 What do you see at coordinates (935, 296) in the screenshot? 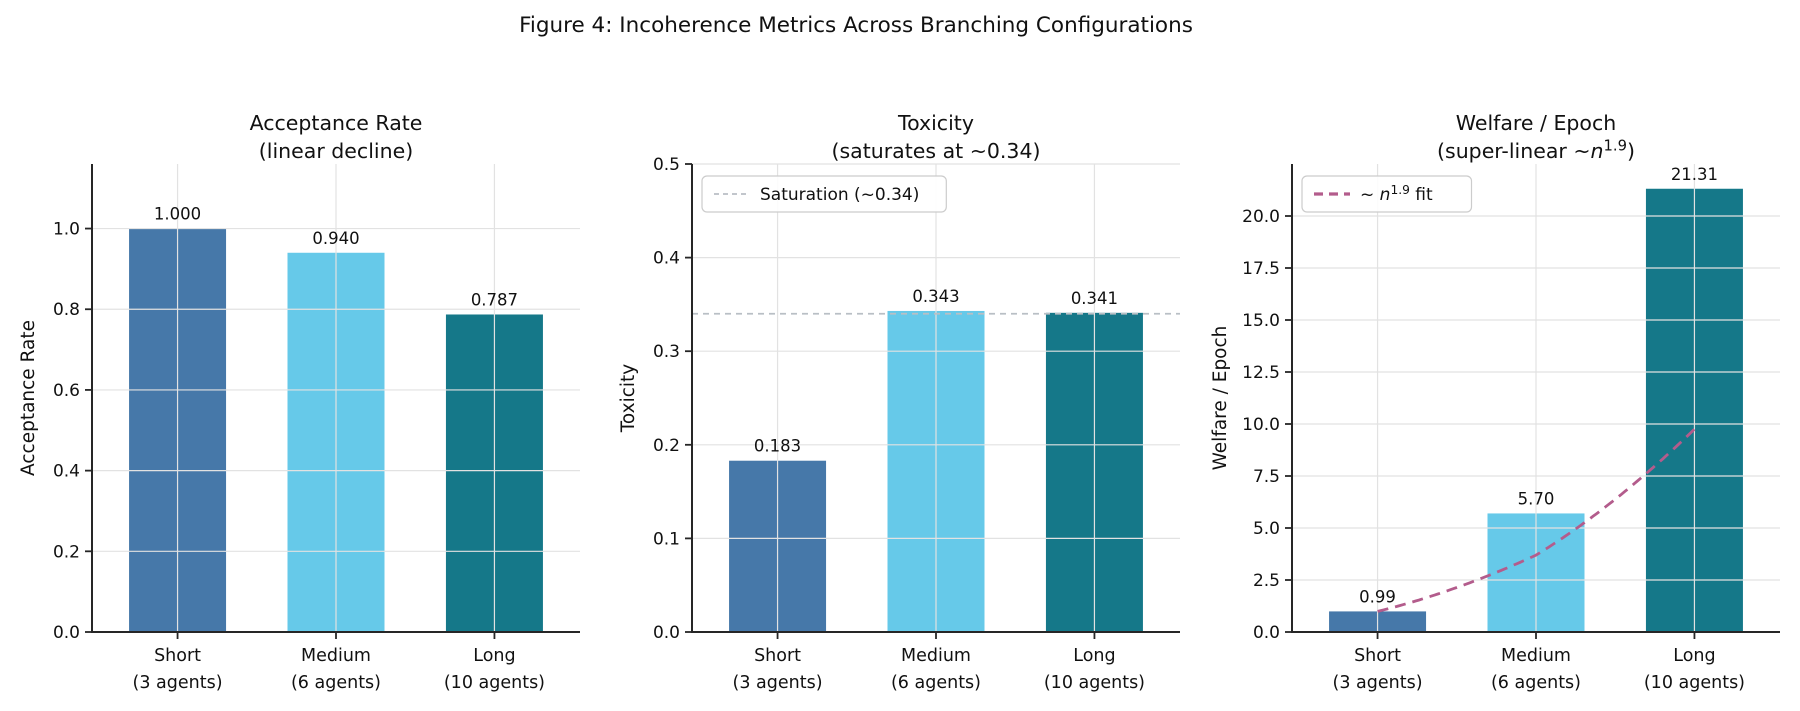
I see `bar-value-label: 0.343` at bounding box center [935, 296].